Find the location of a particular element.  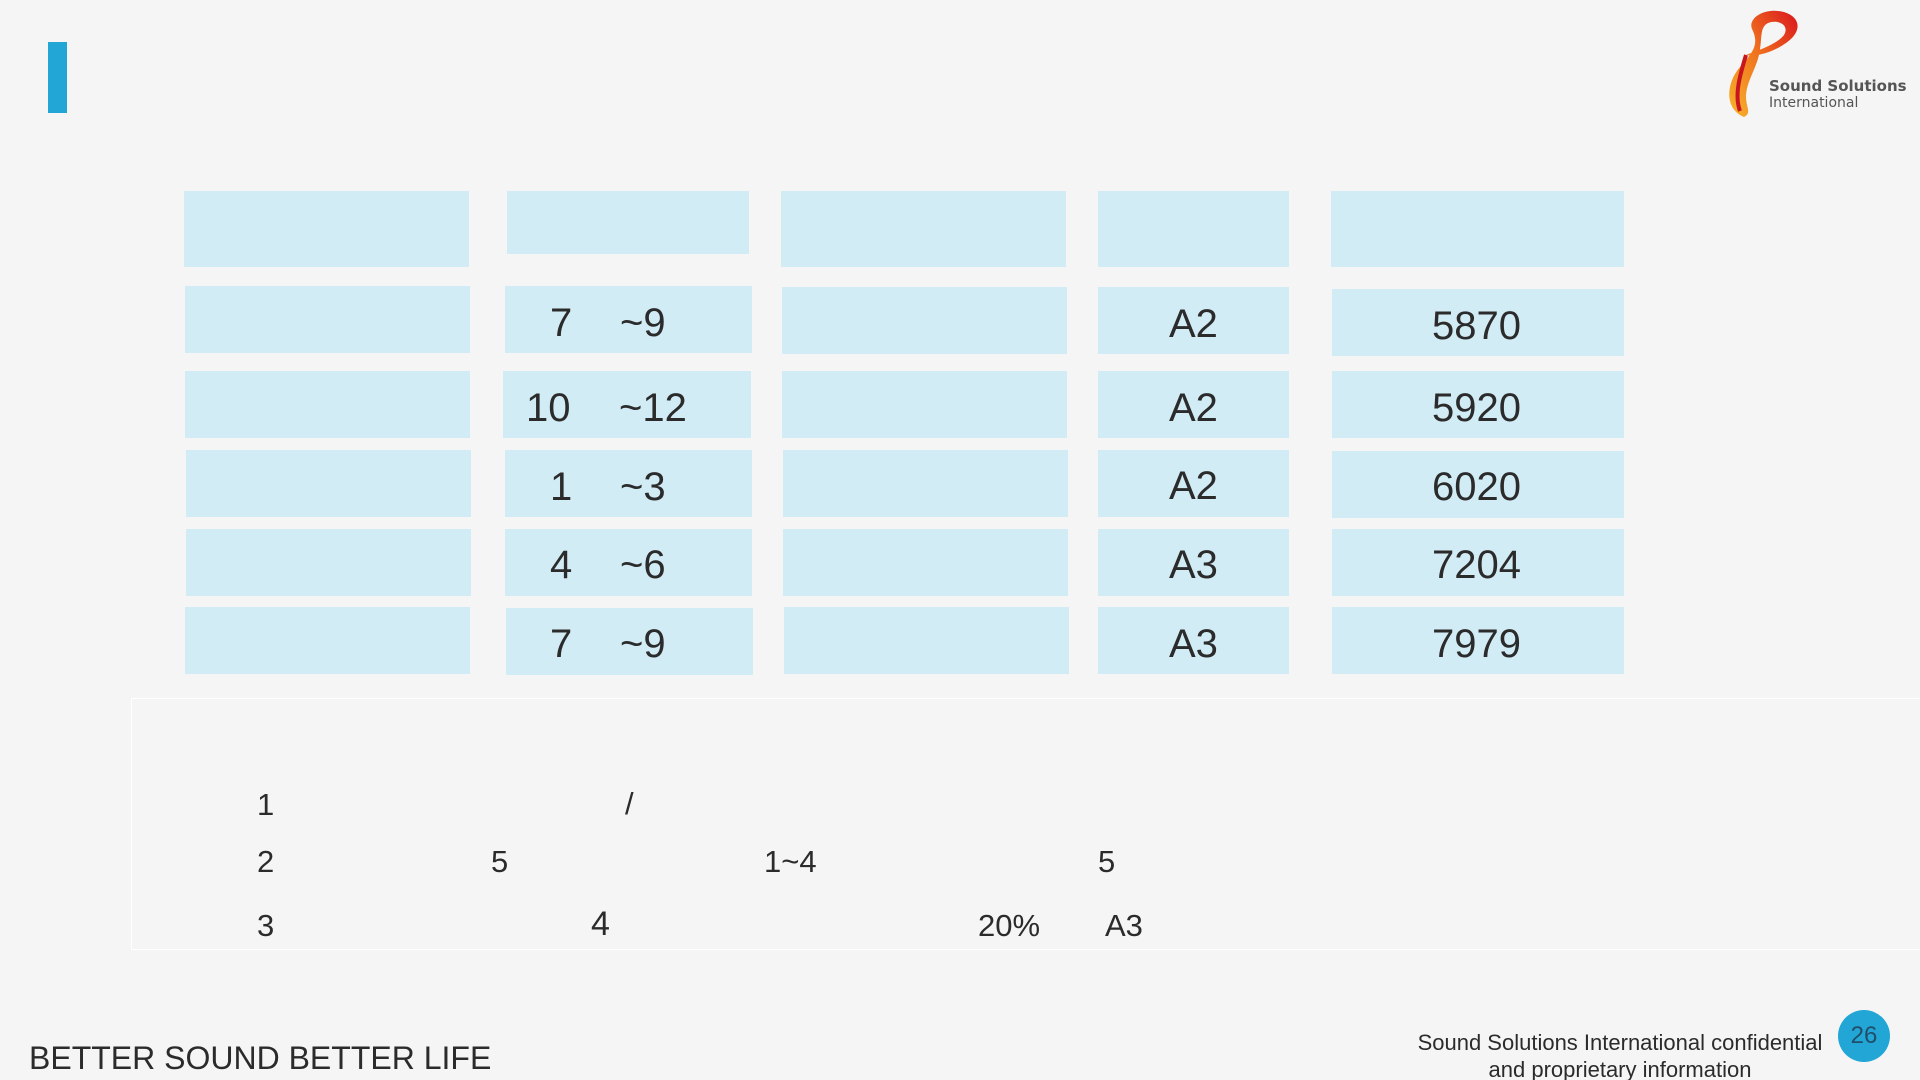

confidential-line-2: and proprietary information is located at coordinates (1620, 1068).